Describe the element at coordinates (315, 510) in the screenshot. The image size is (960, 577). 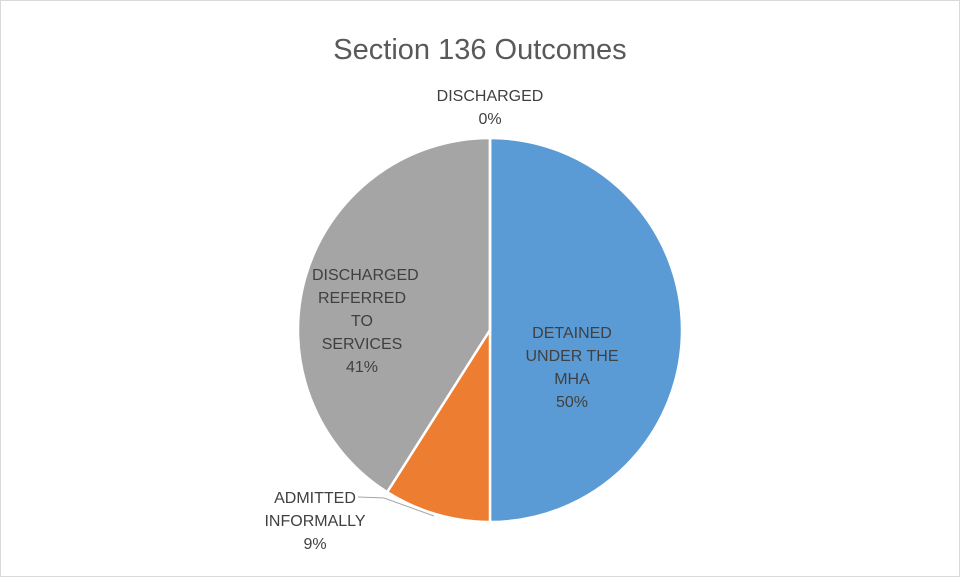
I see `data-label-category: ADMITTED INFORMALLY` at that location.